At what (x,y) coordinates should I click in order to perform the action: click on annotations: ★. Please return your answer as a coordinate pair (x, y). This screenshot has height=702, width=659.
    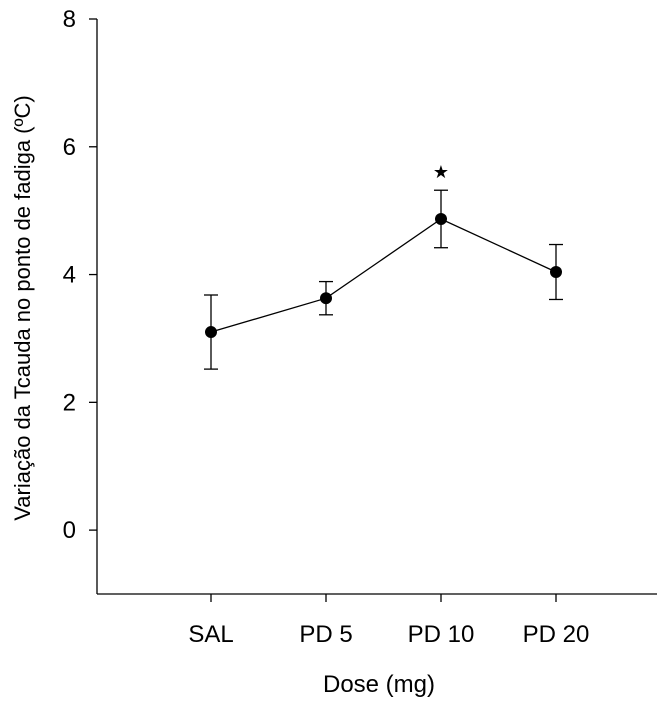
    Looking at the image, I should click on (441, 172).